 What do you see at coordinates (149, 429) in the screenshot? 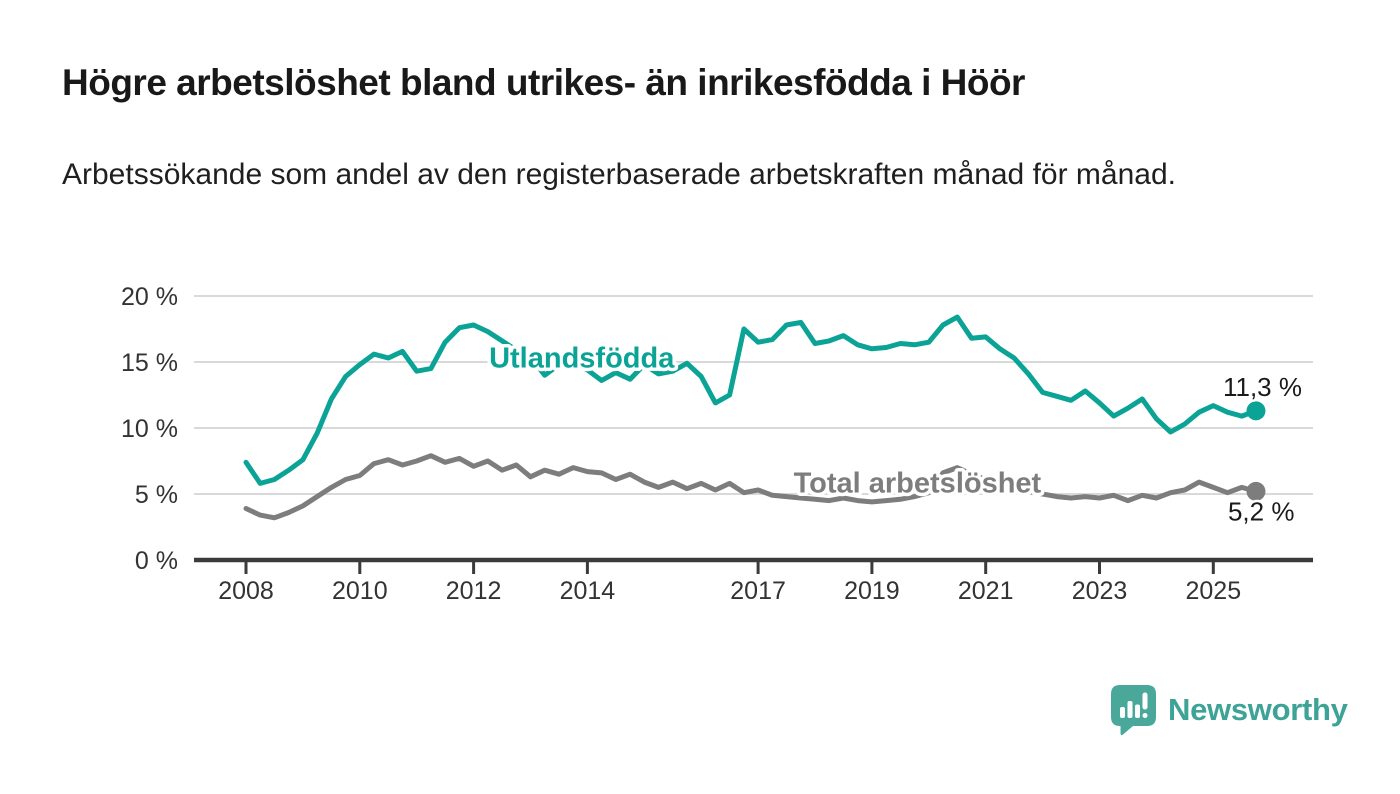
I see `y-axis-label: 10 %` at bounding box center [149, 429].